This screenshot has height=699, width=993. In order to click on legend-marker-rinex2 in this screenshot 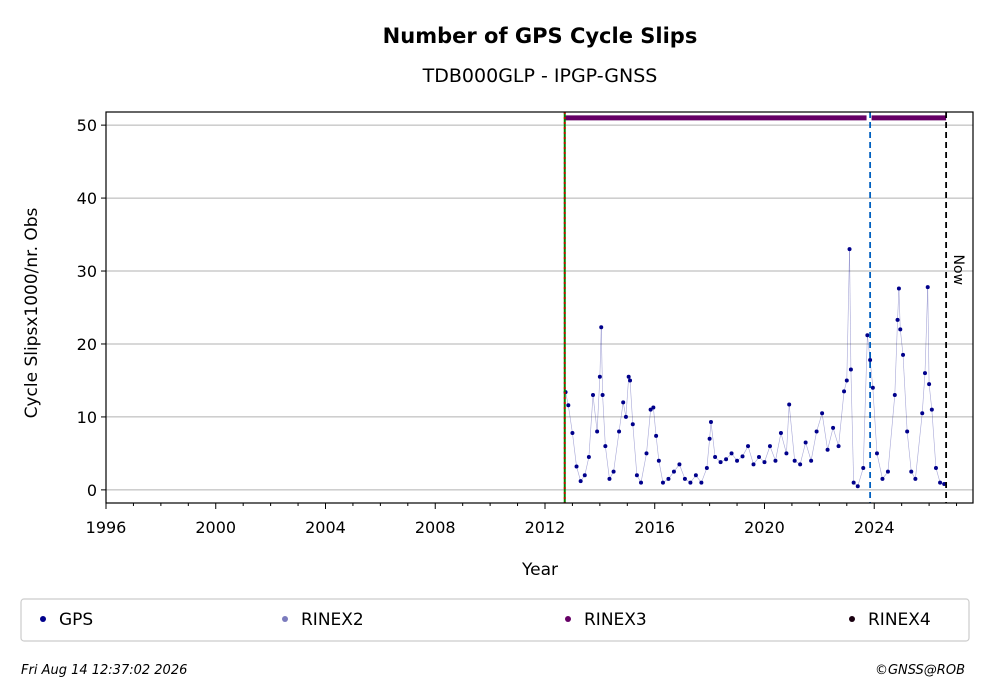, I will do `click(285, 619)`.